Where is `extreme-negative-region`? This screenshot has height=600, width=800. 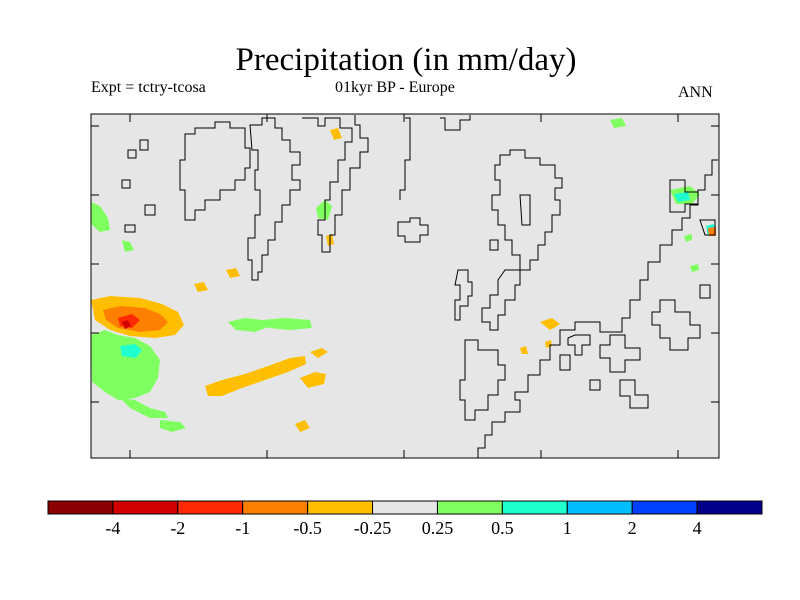
extreme-negative-region is located at coordinates (126, 324).